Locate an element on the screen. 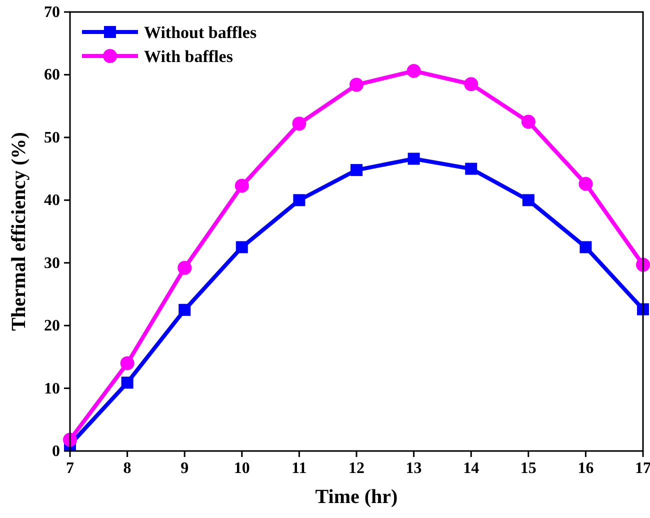  x-tick-label: 16 is located at coordinates (586, 468).